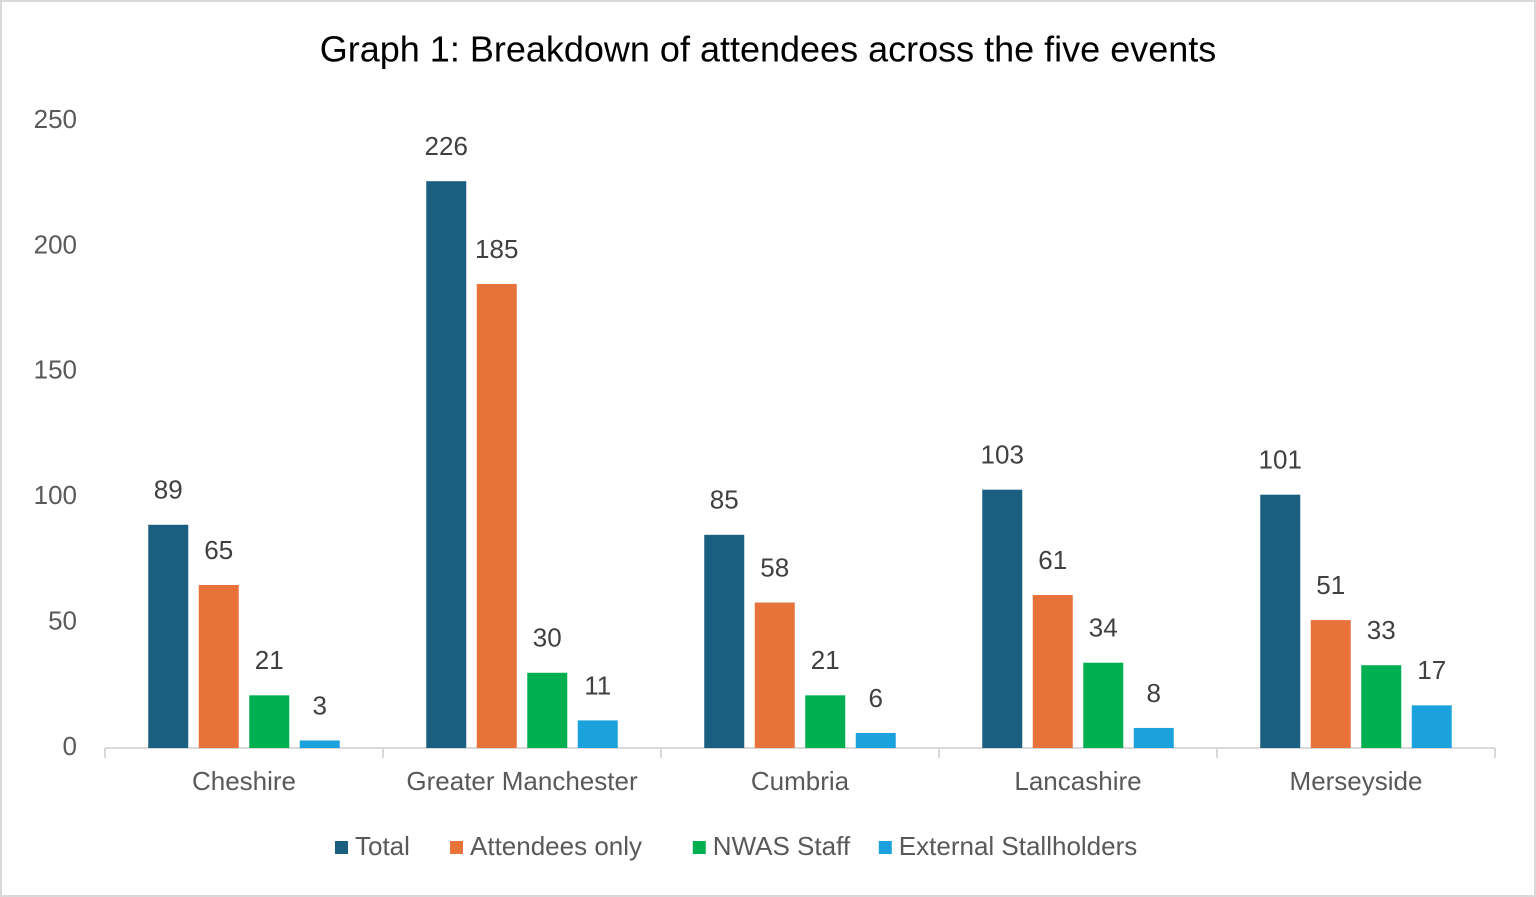 This screenshot has width=1536, height=897. I want to click on y-tick-label: 0, so click(70, 746).